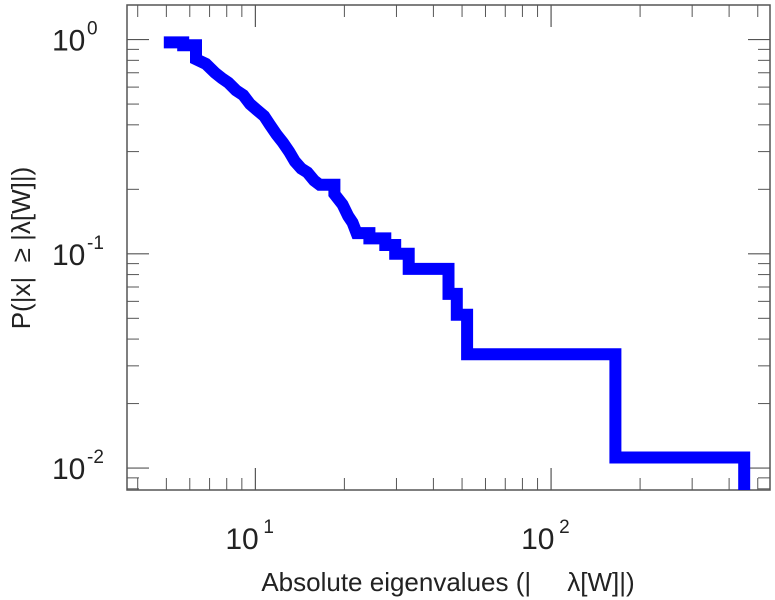 This screenshot has width=775, height=600. What do you see at coordinates (95, 457) in the screenshot?
I see `y-tick-label-exponent: -2` at bounding box center [95, 457].